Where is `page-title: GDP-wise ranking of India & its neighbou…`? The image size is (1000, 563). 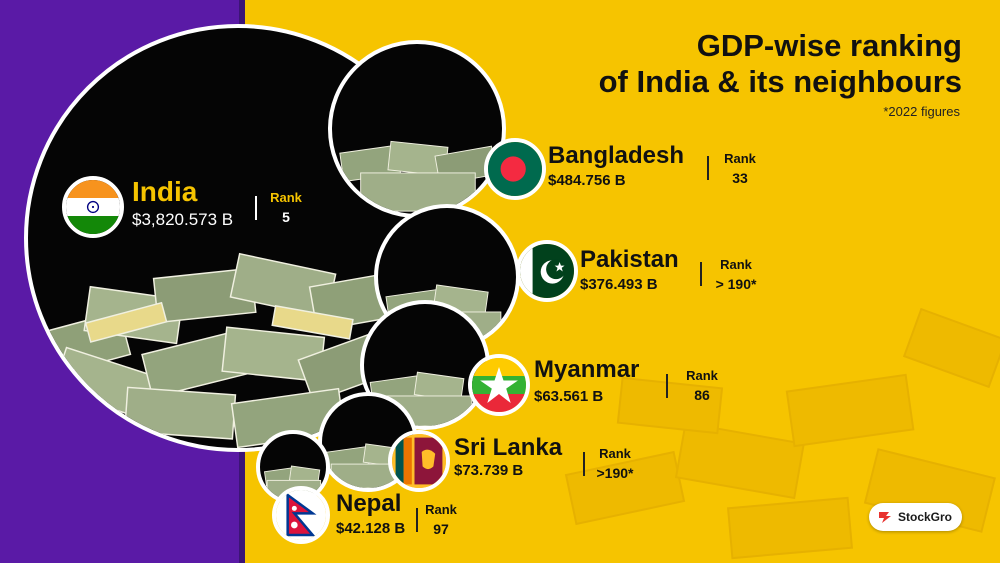 page-title: GDP-wise ranking of India & its neighbou… is located at coordinates (780, 64).